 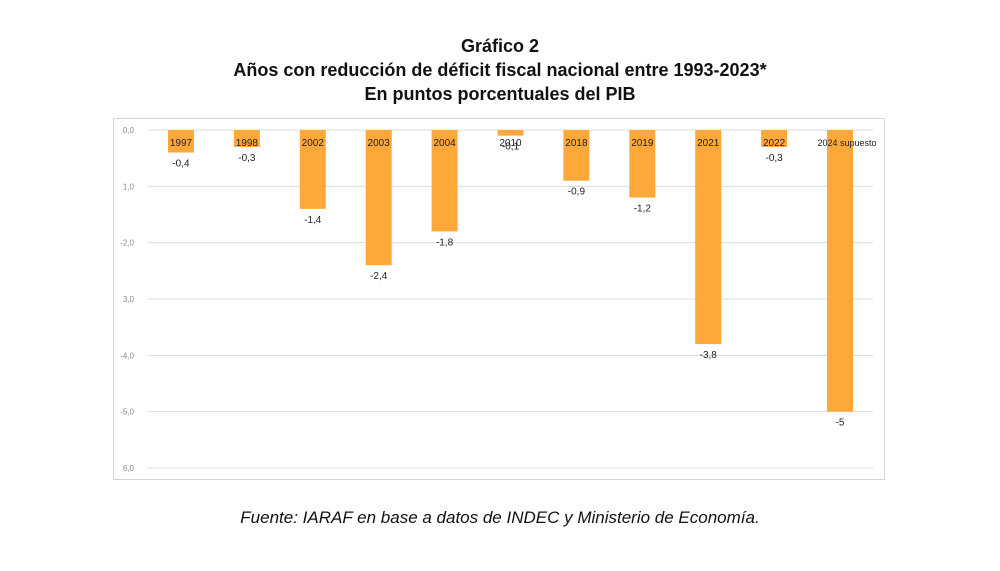 What do you see at coordinates (511, 147) in the screenshot?
I see `data-label: -0,1` at bounding box center [511, 147].